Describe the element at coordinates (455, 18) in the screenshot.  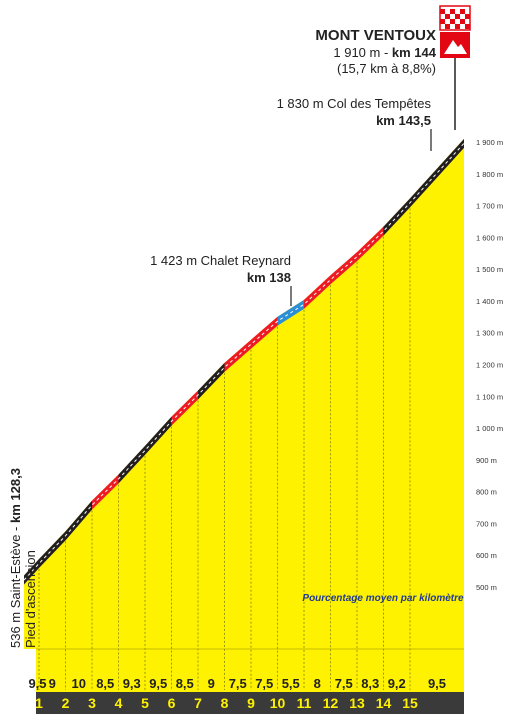
I see `finish-flag-icon` at that location.